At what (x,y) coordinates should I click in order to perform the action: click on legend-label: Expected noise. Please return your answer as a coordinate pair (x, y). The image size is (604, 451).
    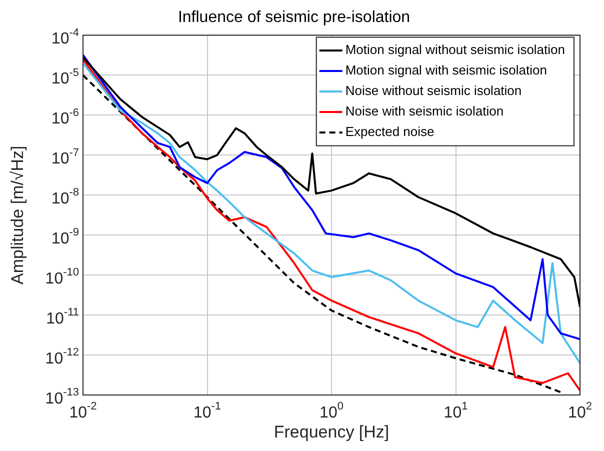
    Looking at the image, I should click on (389, 132).